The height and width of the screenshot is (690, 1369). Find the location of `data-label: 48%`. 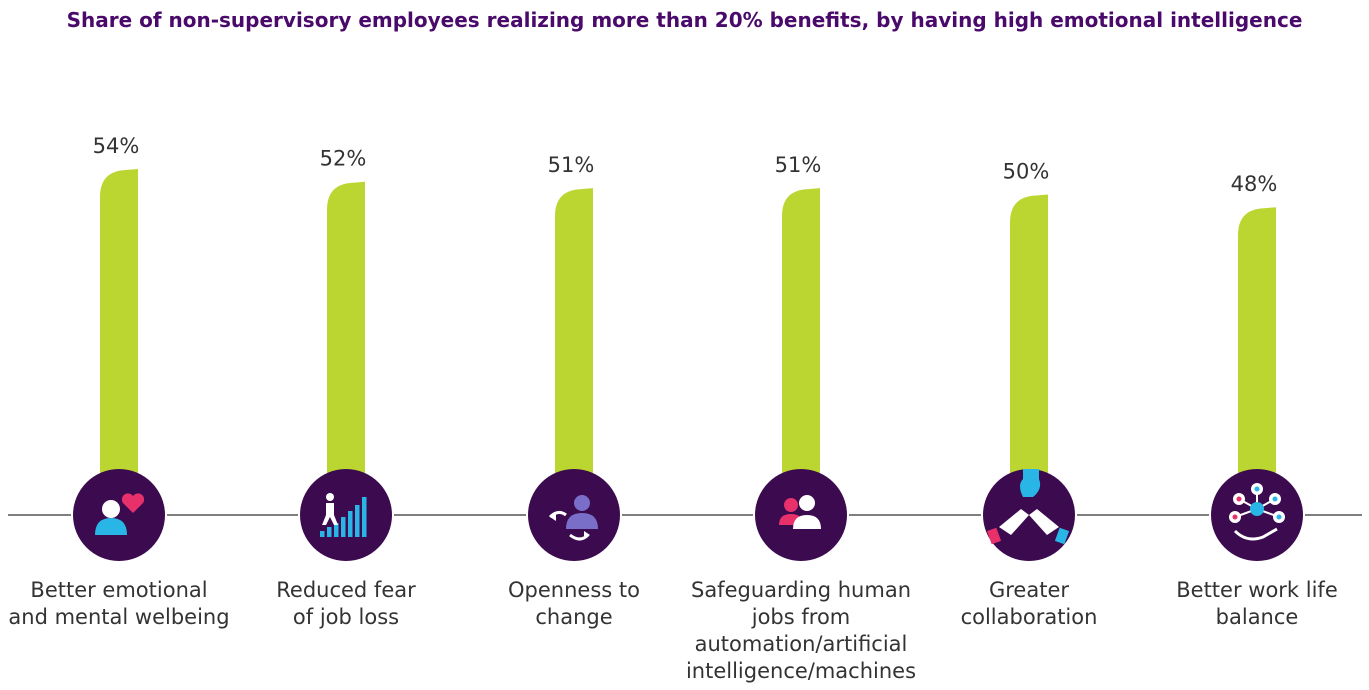

data-label: 48% is located at coordinates (1254, 184).